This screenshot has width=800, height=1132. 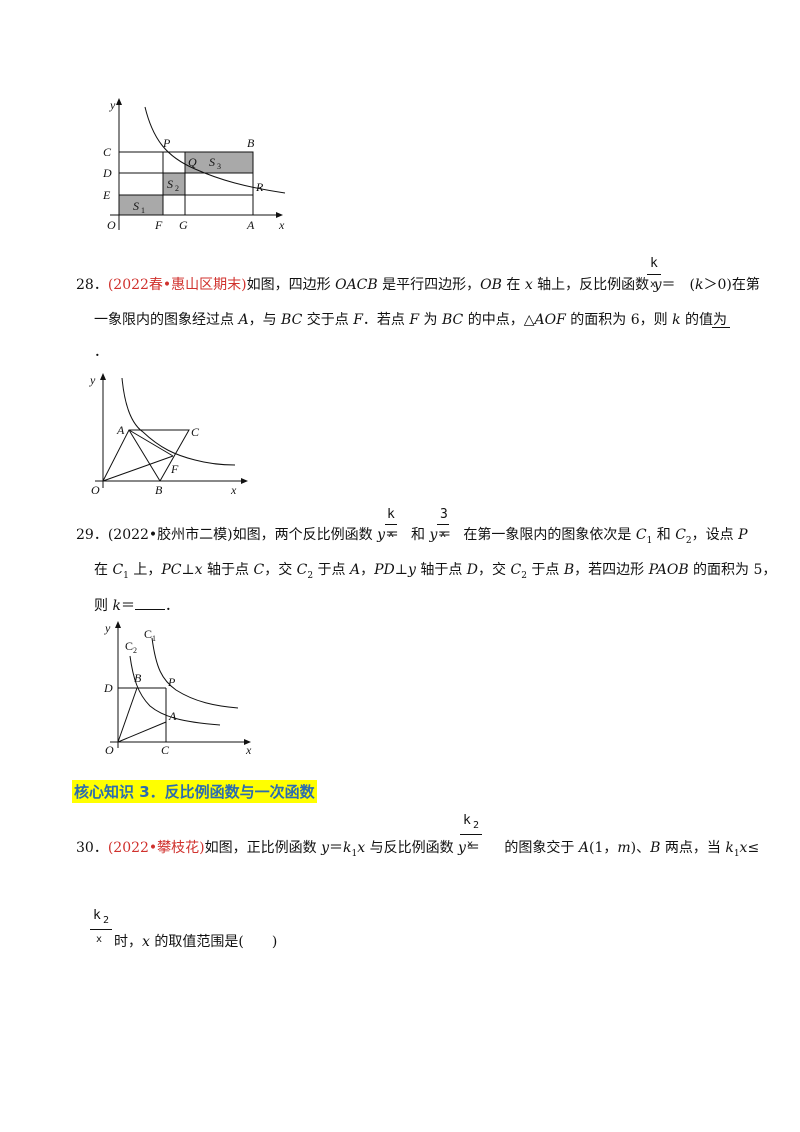 What do you see at coordinates (243, 320) in the screenshot?
I see `q28-var: A` at bounding box center [243, 320].